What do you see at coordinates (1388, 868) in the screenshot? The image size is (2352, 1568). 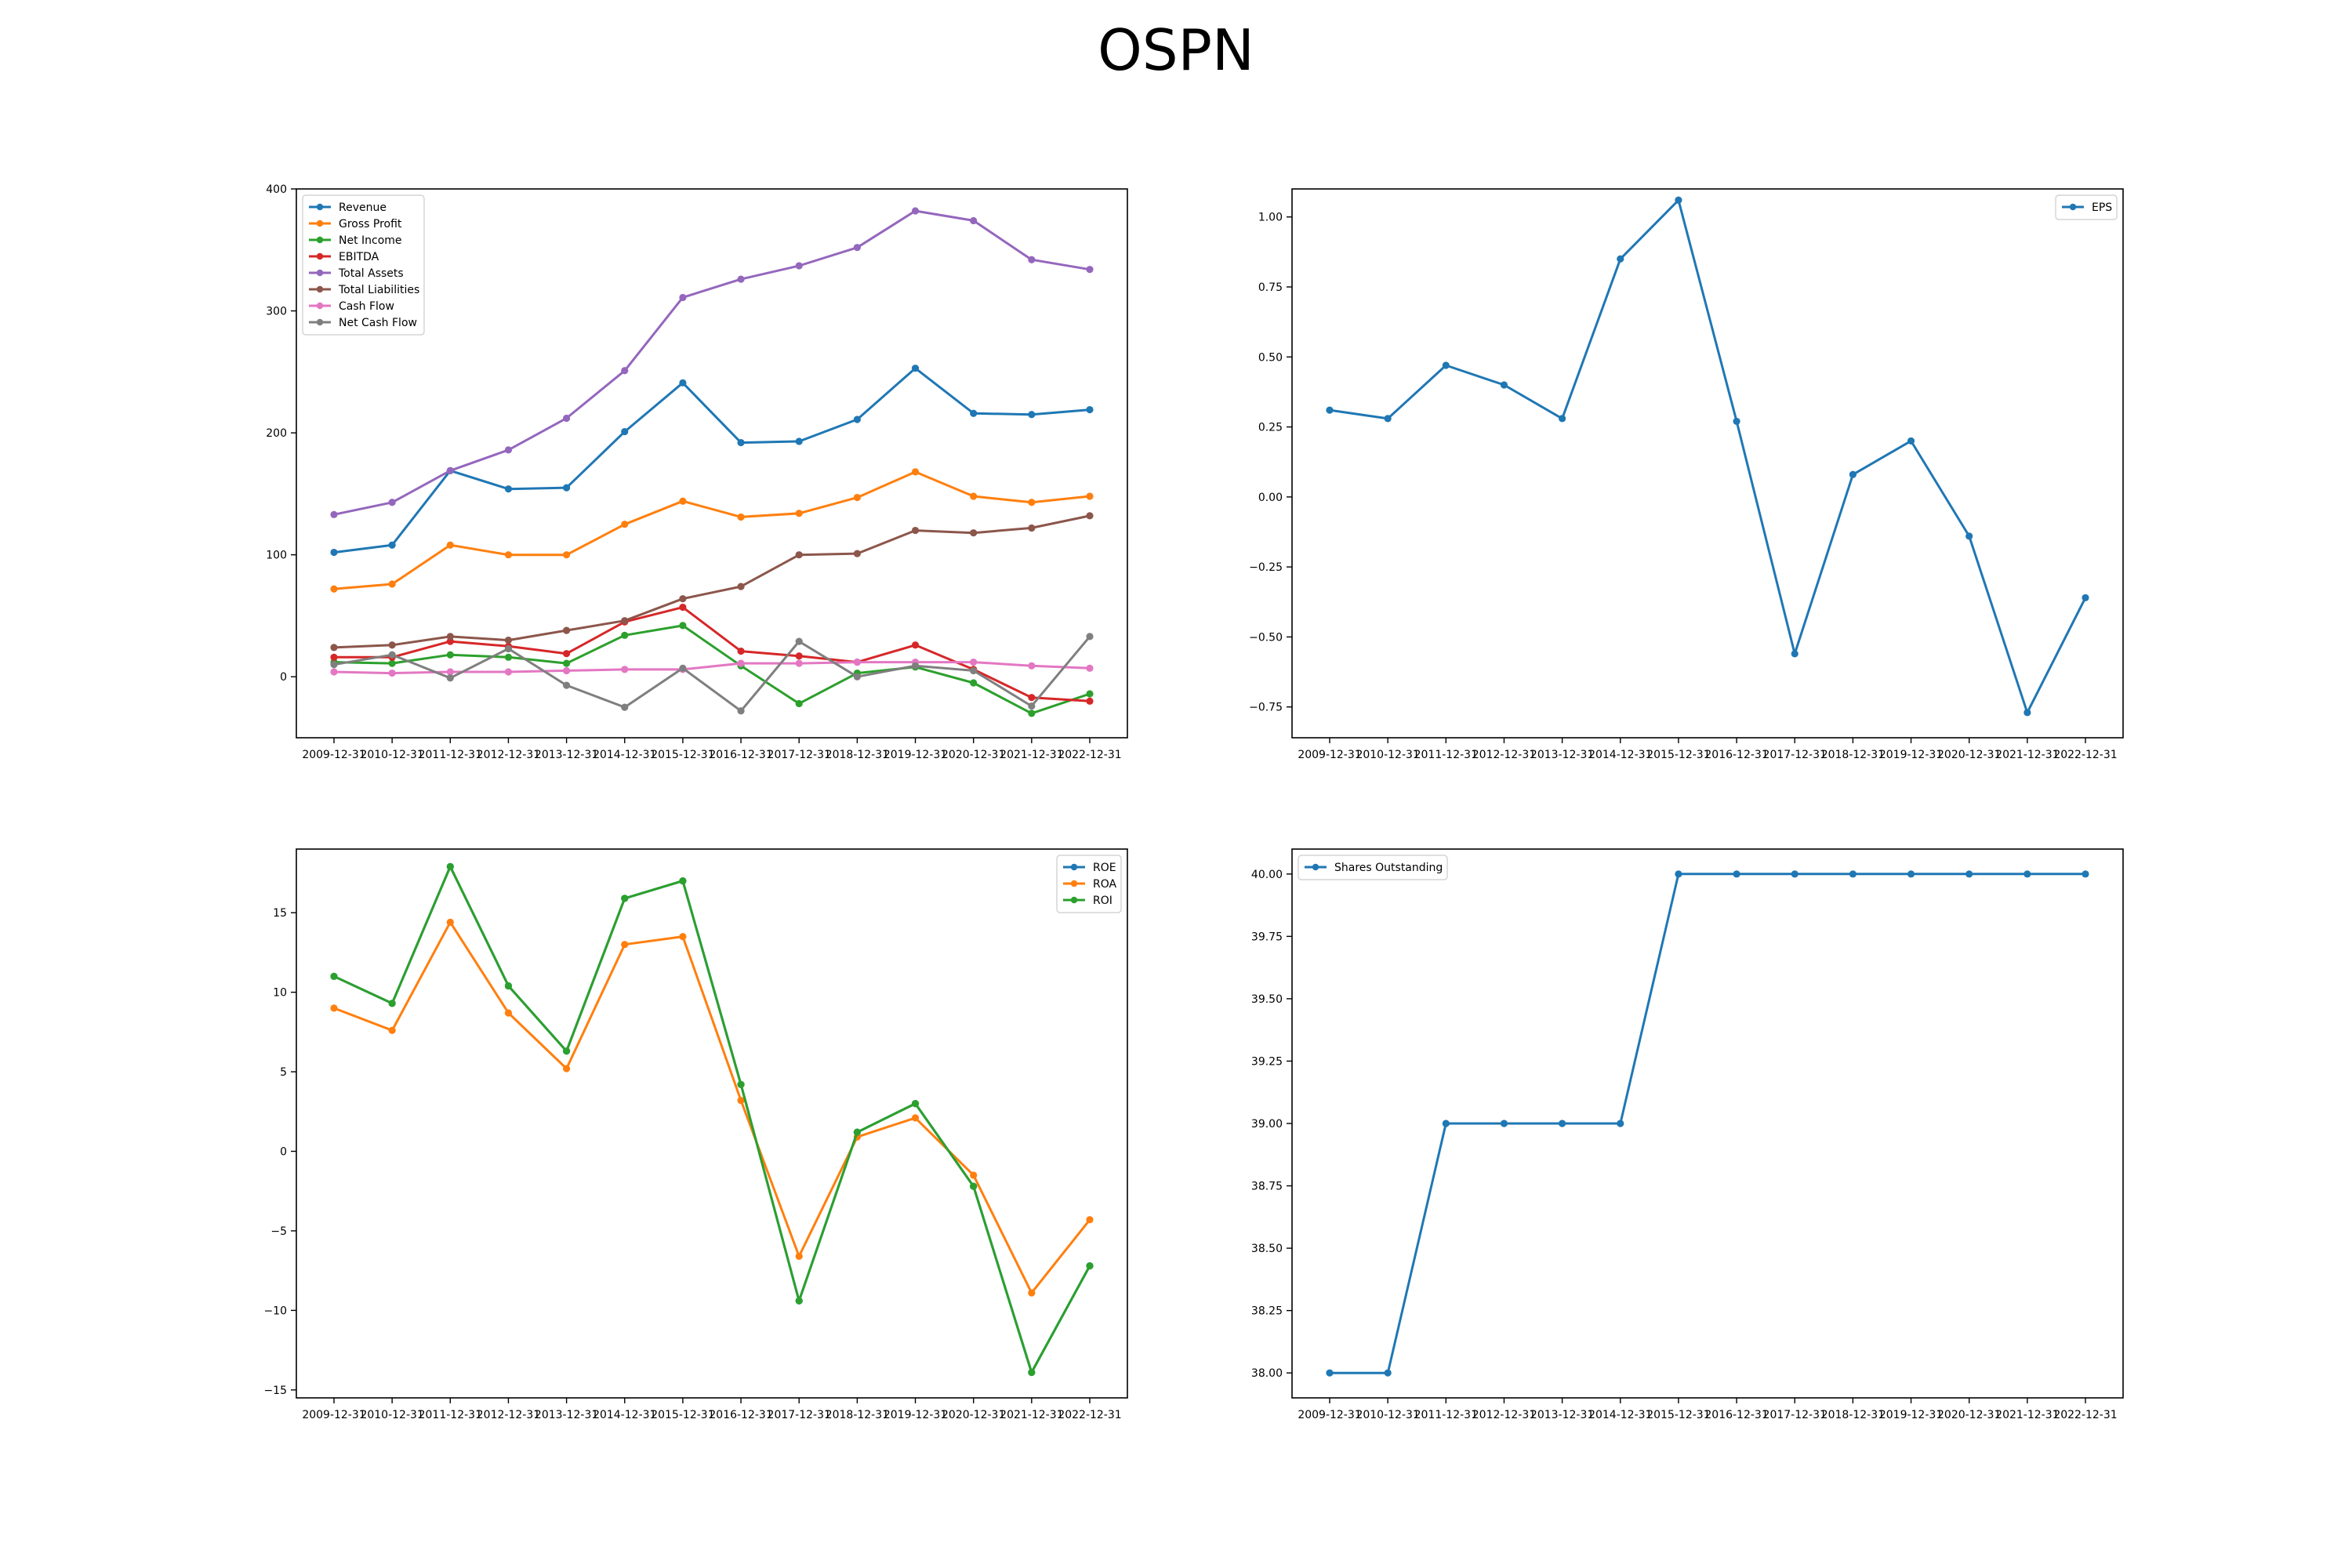 I see `legend-label: Shares Outstanding` at bounding box center [1388, 868].